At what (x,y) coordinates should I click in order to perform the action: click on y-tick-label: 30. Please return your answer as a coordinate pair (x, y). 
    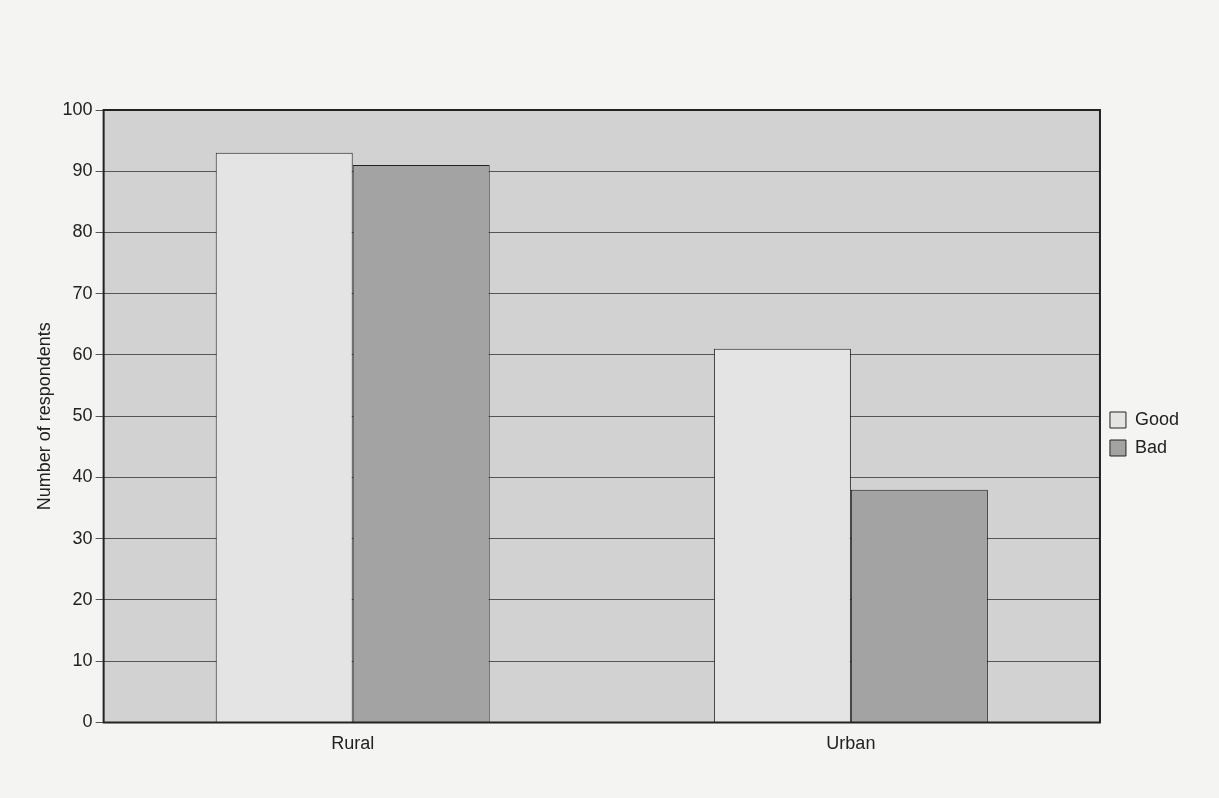
    Looking at the image, I should click on (82, 537).